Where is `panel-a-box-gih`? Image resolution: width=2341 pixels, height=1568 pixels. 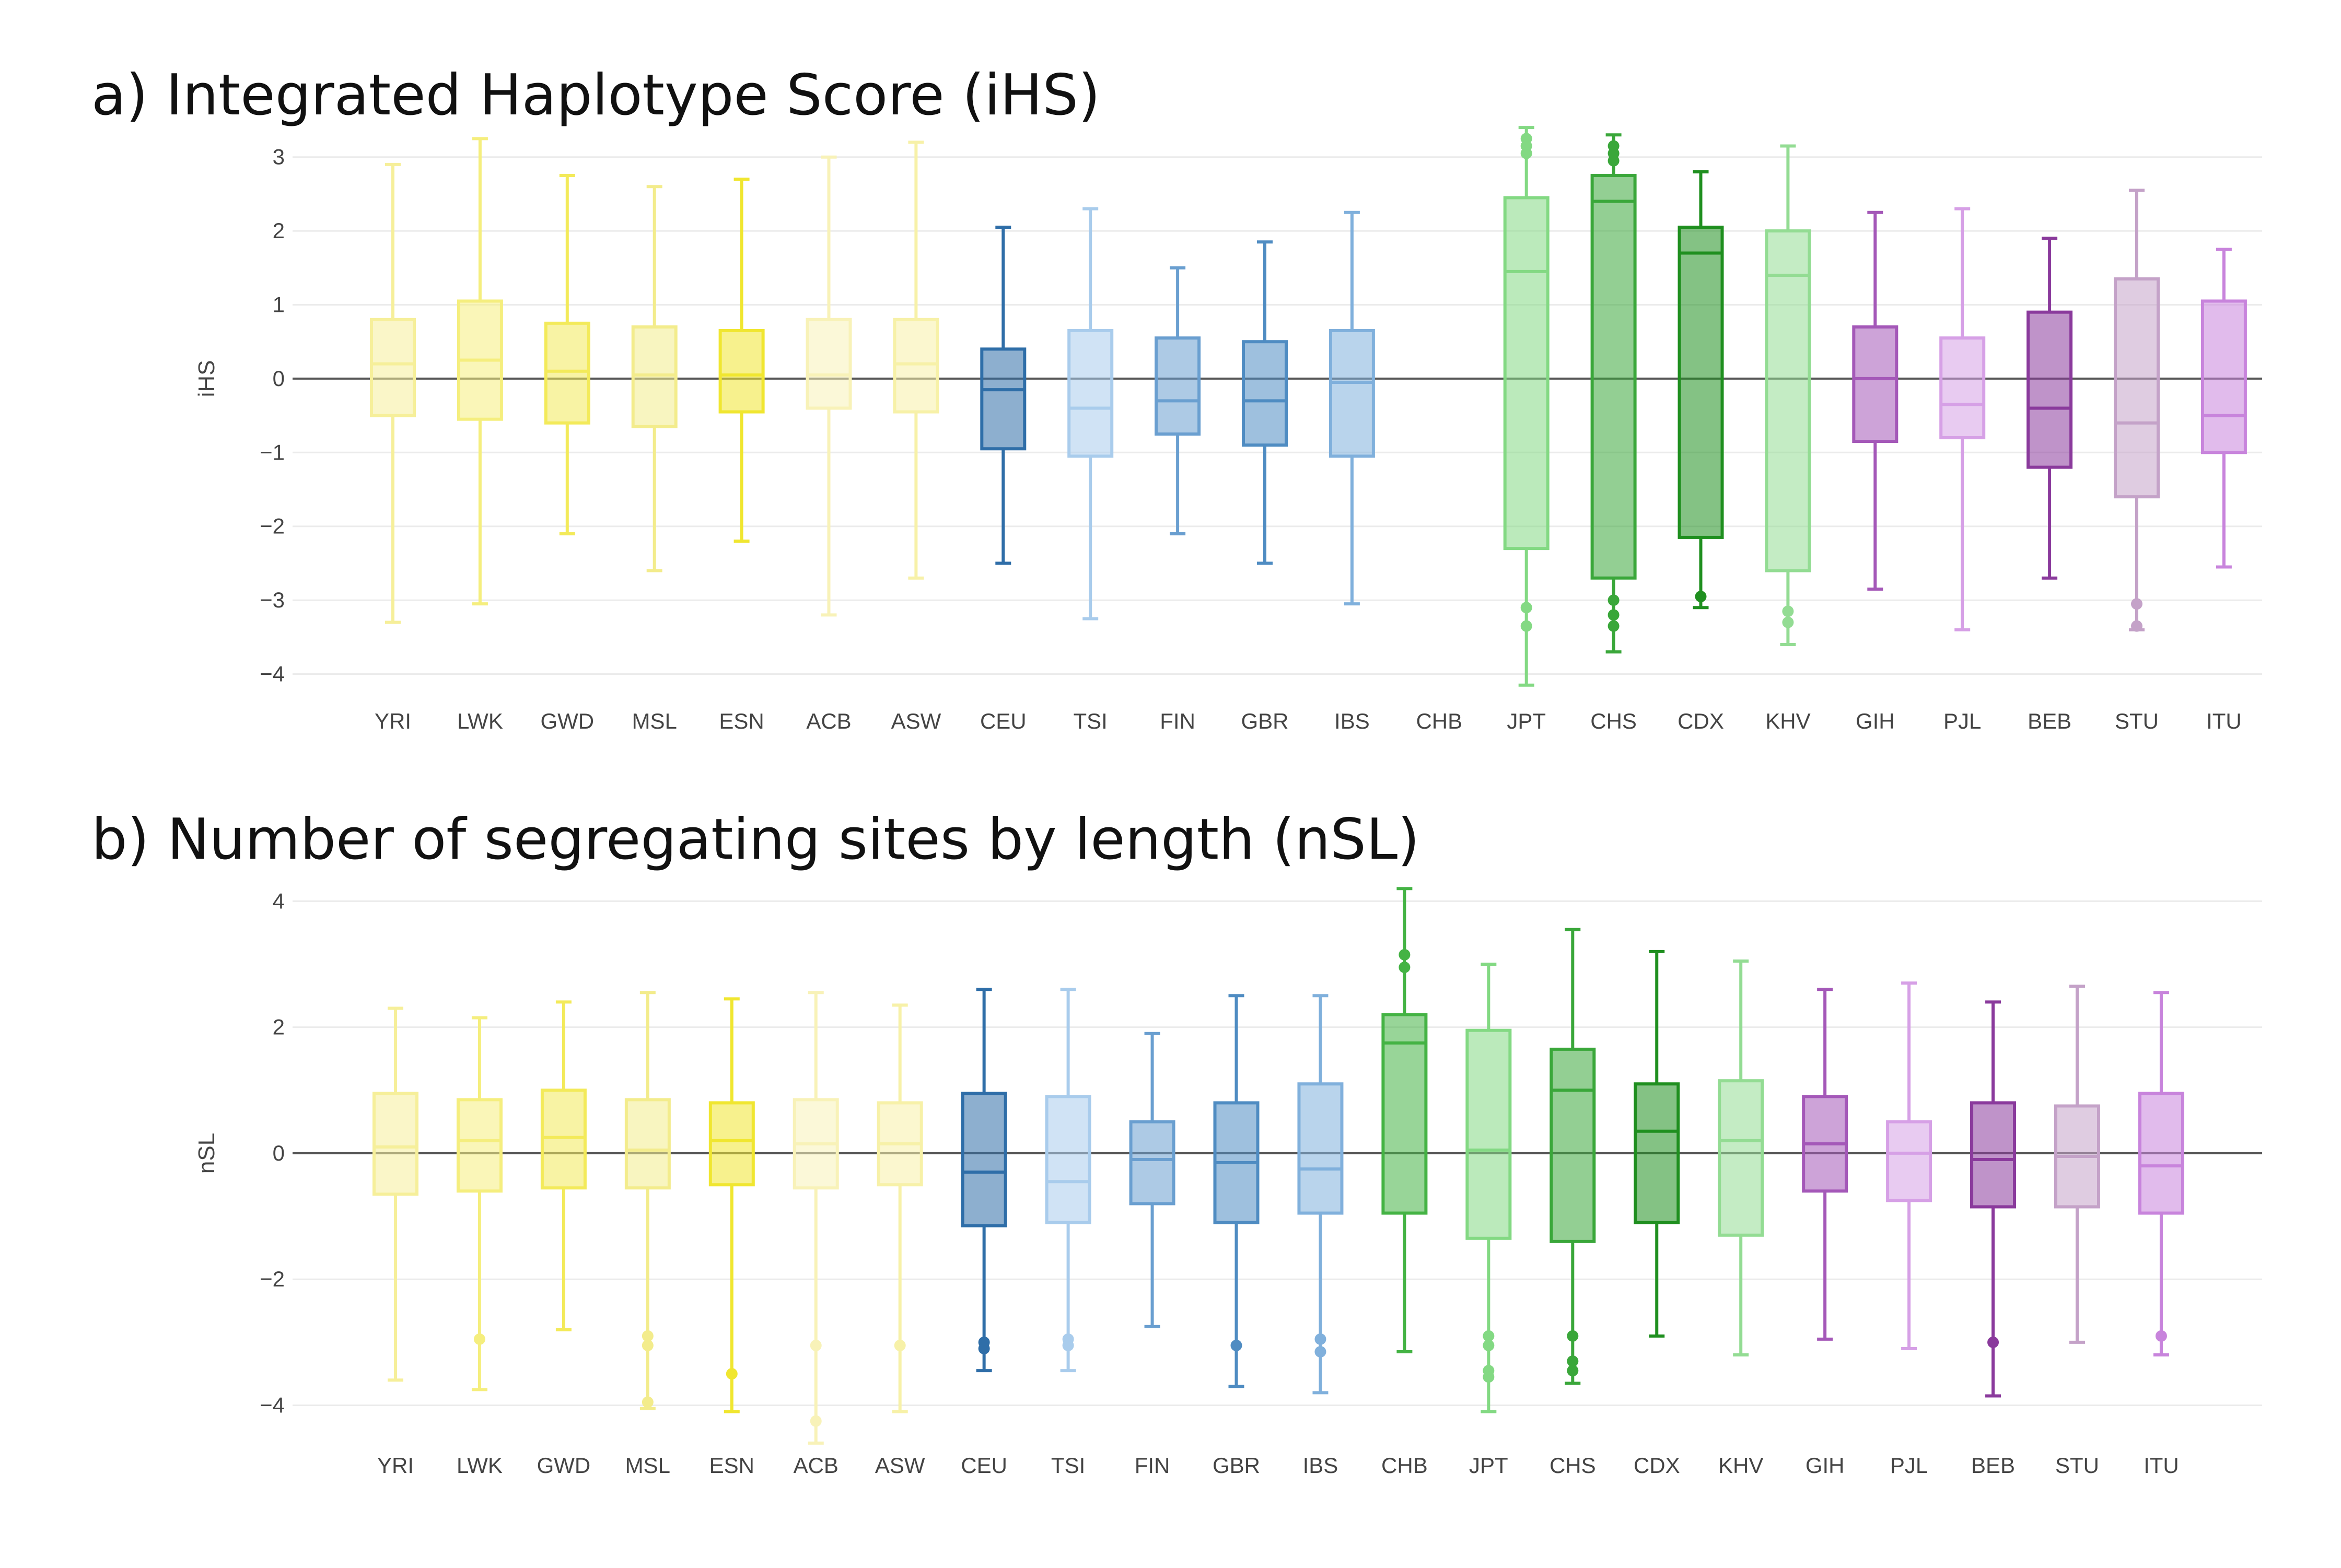 panel-a-box-gih is located at coordinates (1876, 400).